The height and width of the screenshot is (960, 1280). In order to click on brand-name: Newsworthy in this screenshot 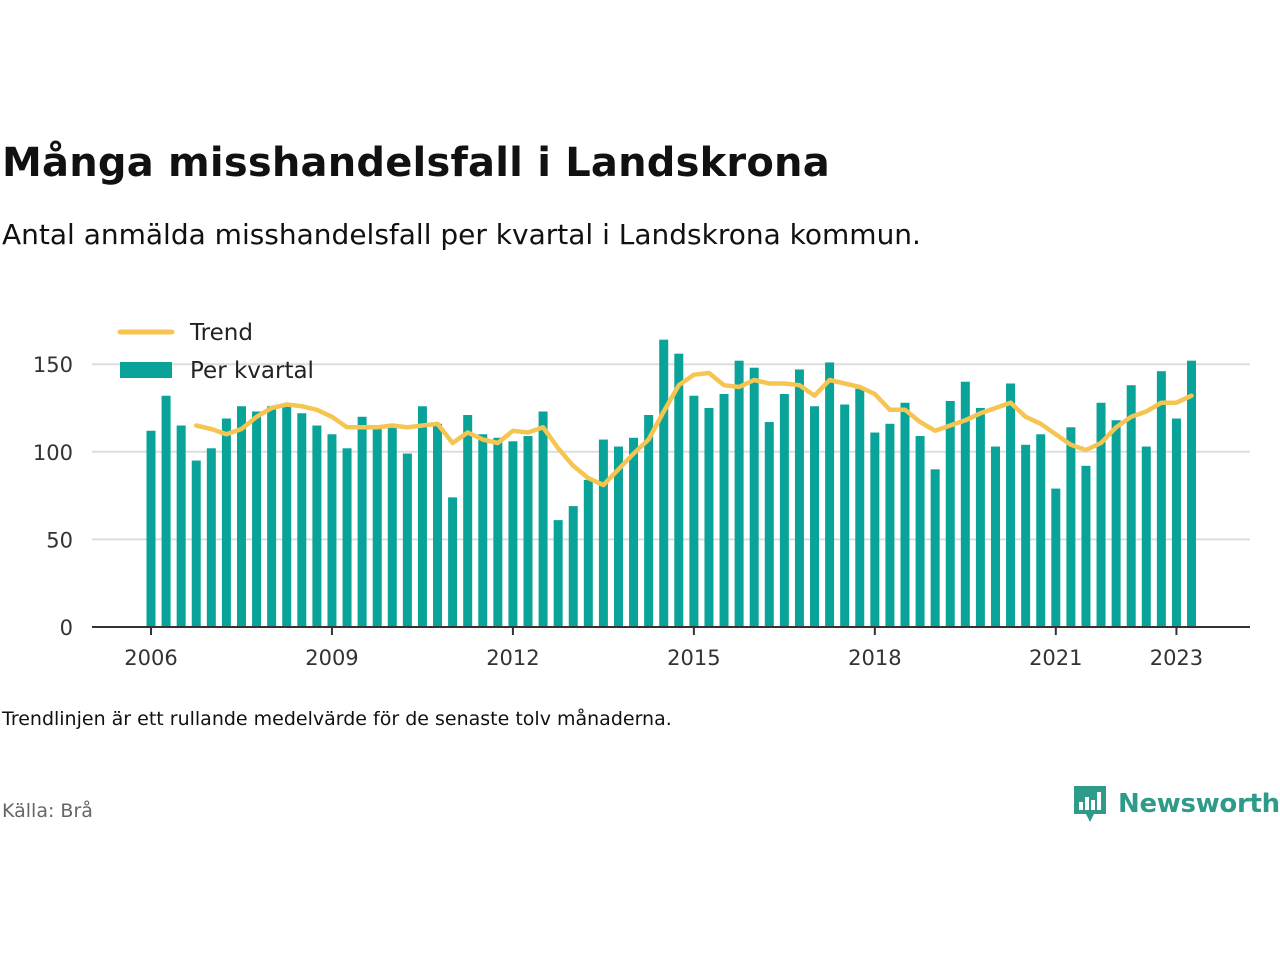, I will do `click(1199, 804)`.